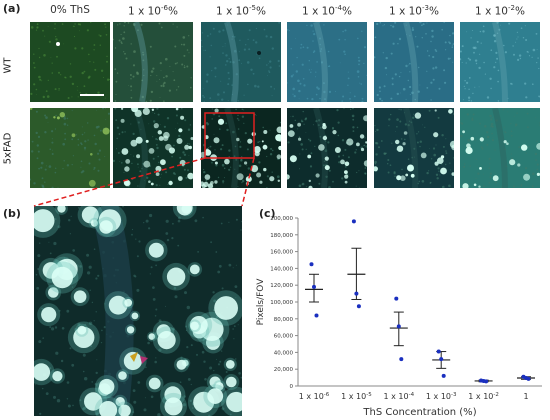  What do you see at coordinates (281, 219) in the screenshot?
I see `y-tick-label: 200,000` at bounding box center [281, 219].